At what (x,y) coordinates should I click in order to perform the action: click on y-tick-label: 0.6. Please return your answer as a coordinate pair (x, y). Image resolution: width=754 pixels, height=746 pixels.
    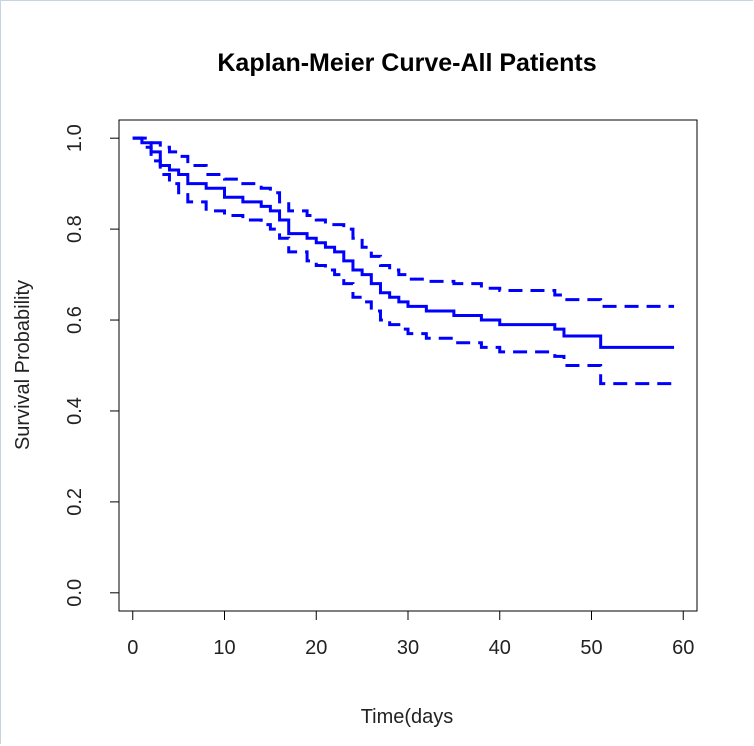
    Looking at the image, I should click on (75, 320).